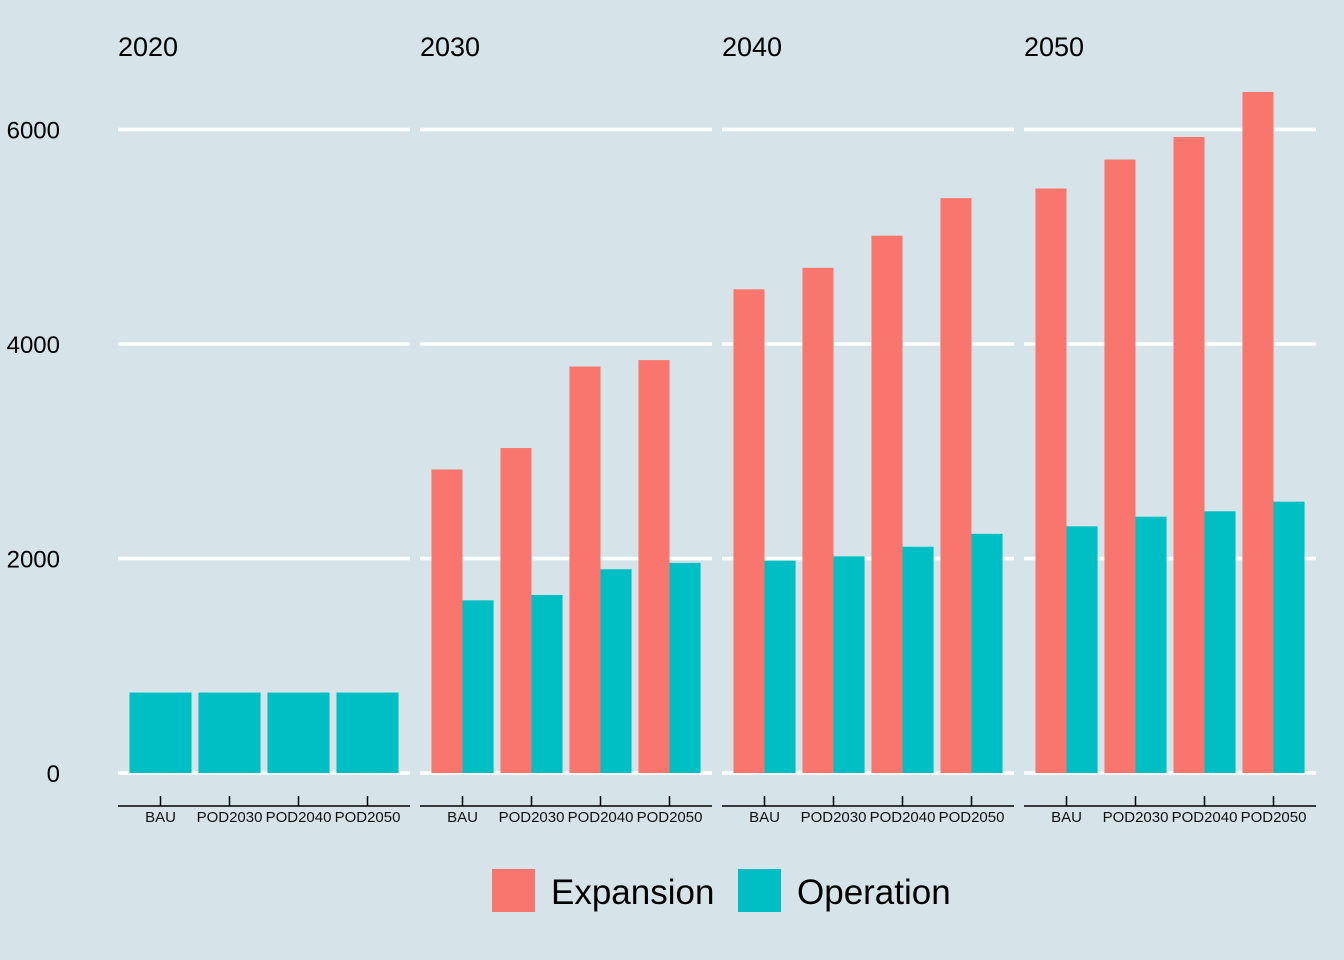 The height and width of the screenshot is (960, 1344). What do you see at coordinates (874, 892) in the screenshot?
I see `legend-label: Operation` at bounding box center [874, 892].